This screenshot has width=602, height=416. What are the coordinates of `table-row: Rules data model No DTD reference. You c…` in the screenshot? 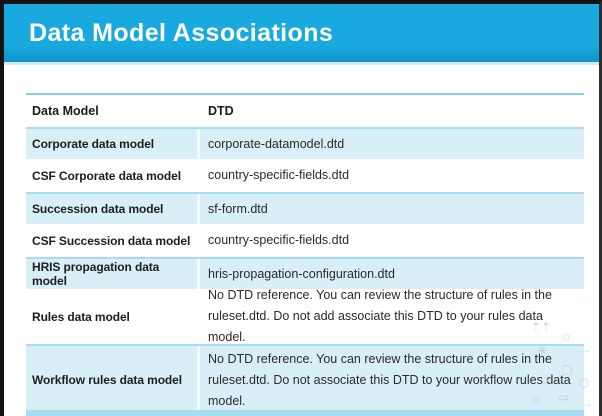 It's located at (305, 316).